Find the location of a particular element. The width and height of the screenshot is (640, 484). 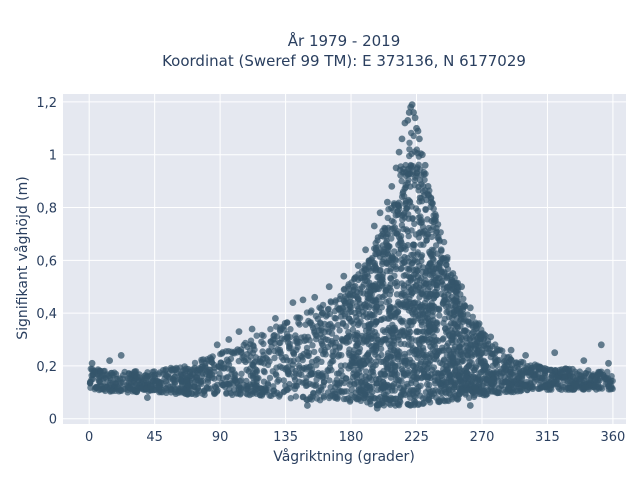

x-tick-label: 45 is located at coordinates (154, 437).